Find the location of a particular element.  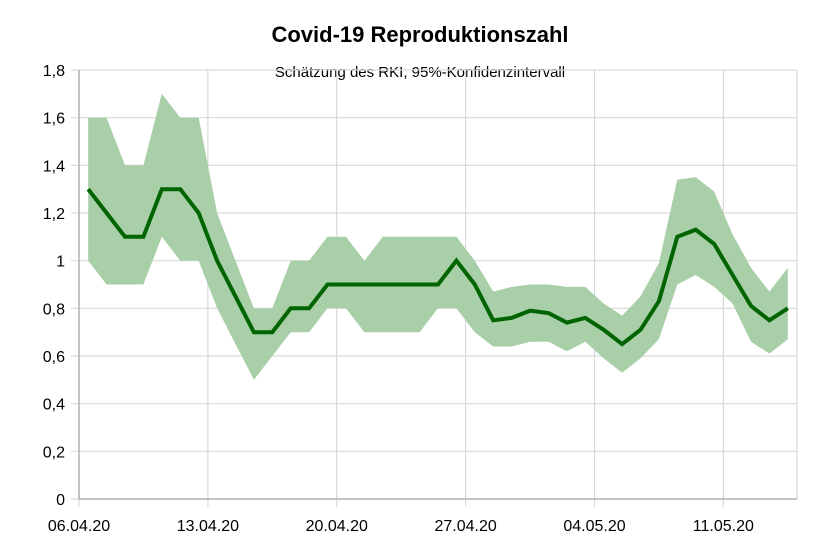

y-axis-labels: 0 0,2 0,4 0,6 0,8 1 1,2 1,4 1,6 1,8 is located at coordinates (54, 286).